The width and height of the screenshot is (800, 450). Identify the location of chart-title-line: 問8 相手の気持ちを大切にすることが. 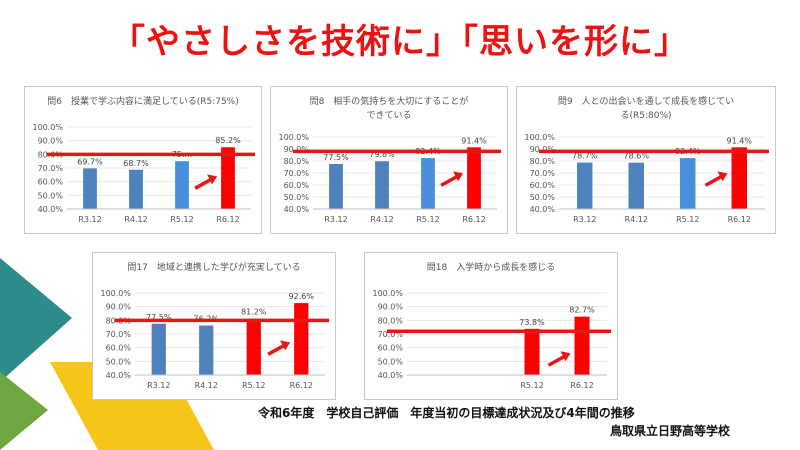
(389, 101).